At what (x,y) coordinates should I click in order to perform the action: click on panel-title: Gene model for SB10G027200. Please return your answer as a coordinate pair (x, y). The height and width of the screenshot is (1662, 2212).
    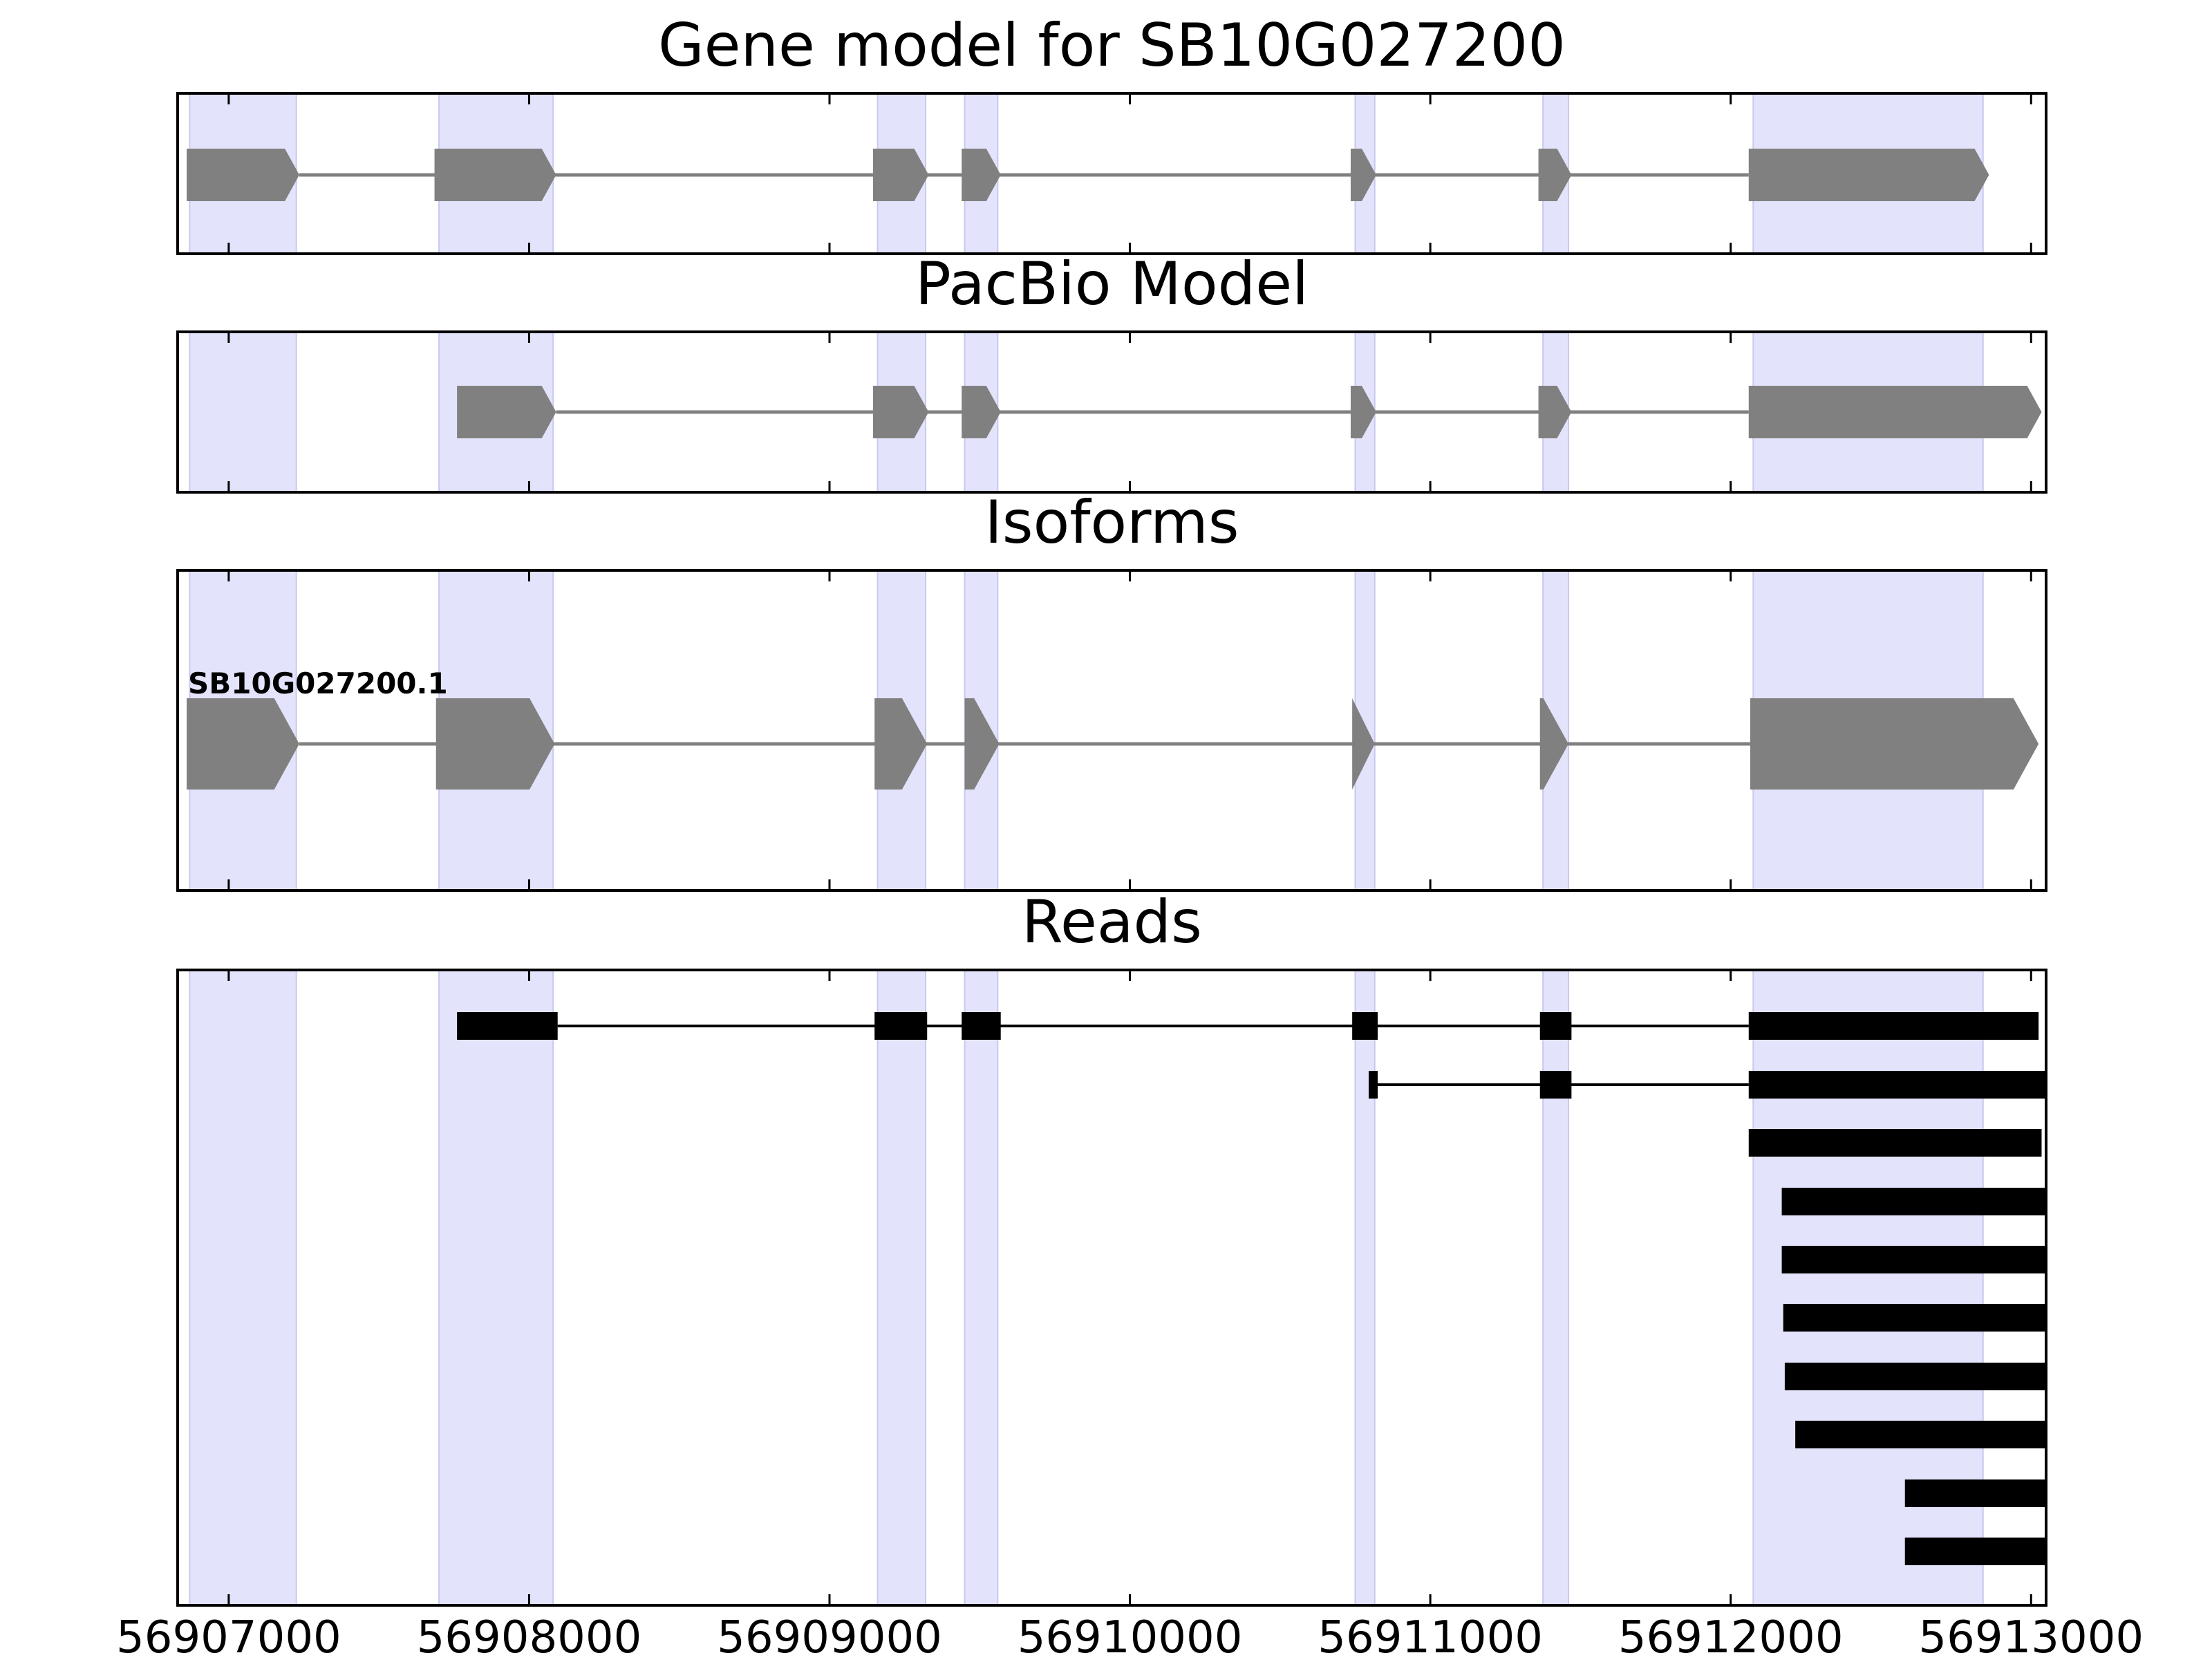
    Looking at the image, I should click on (1112, 46).